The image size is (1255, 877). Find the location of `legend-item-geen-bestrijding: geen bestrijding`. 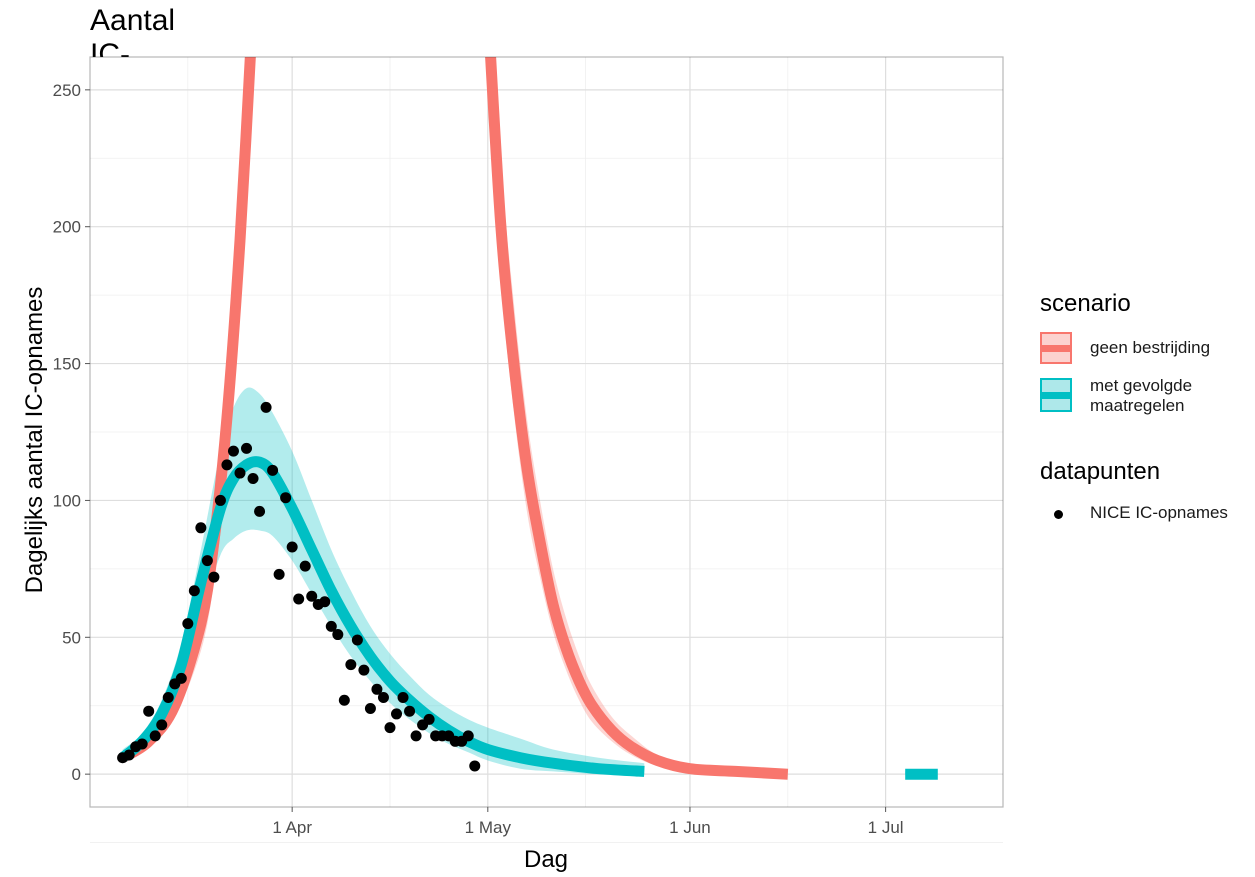

legend-item-geen-bestrijding: geen bestrijding is located at coordinates (1145, 355).